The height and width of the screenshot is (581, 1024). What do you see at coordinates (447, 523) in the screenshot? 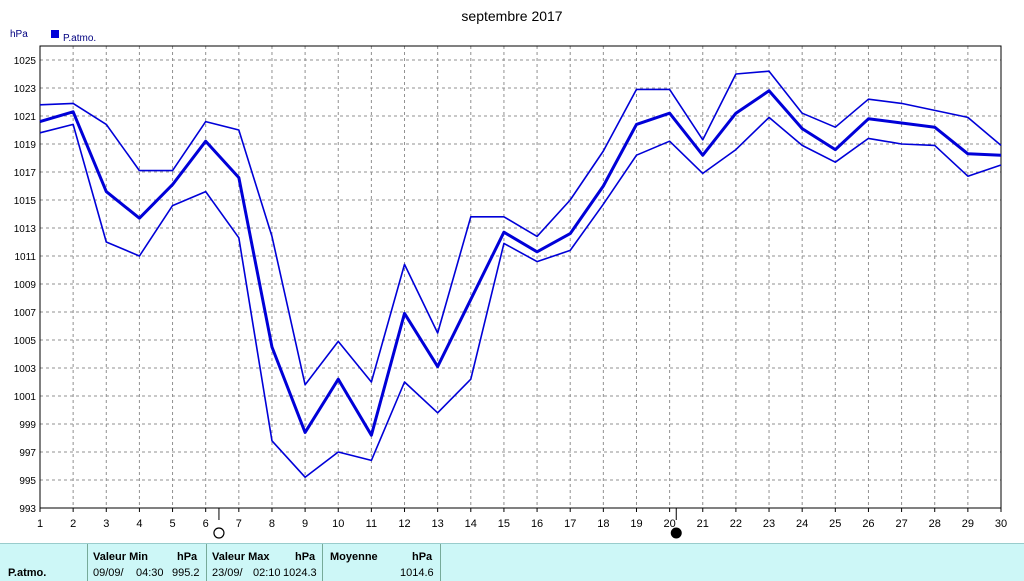
I see `moon-phase-markers` at bounding box center [447, 523].